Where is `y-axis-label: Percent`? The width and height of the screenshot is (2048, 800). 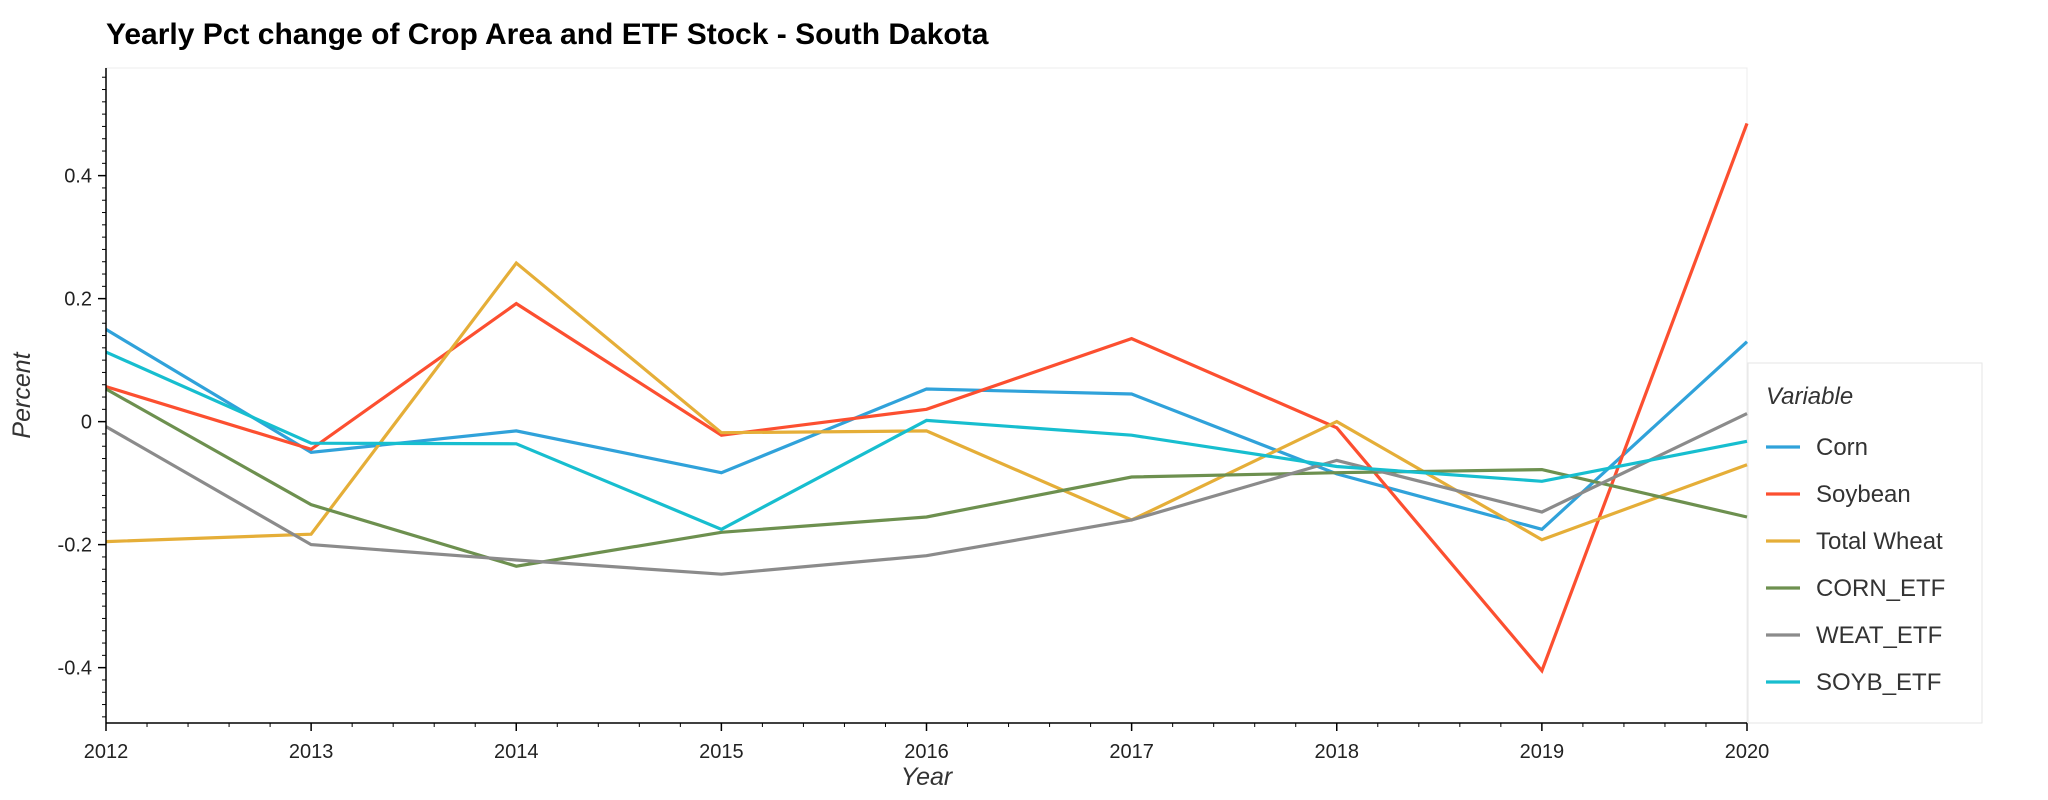 y-axis-label: Percent is located at coordinates (22, 394).